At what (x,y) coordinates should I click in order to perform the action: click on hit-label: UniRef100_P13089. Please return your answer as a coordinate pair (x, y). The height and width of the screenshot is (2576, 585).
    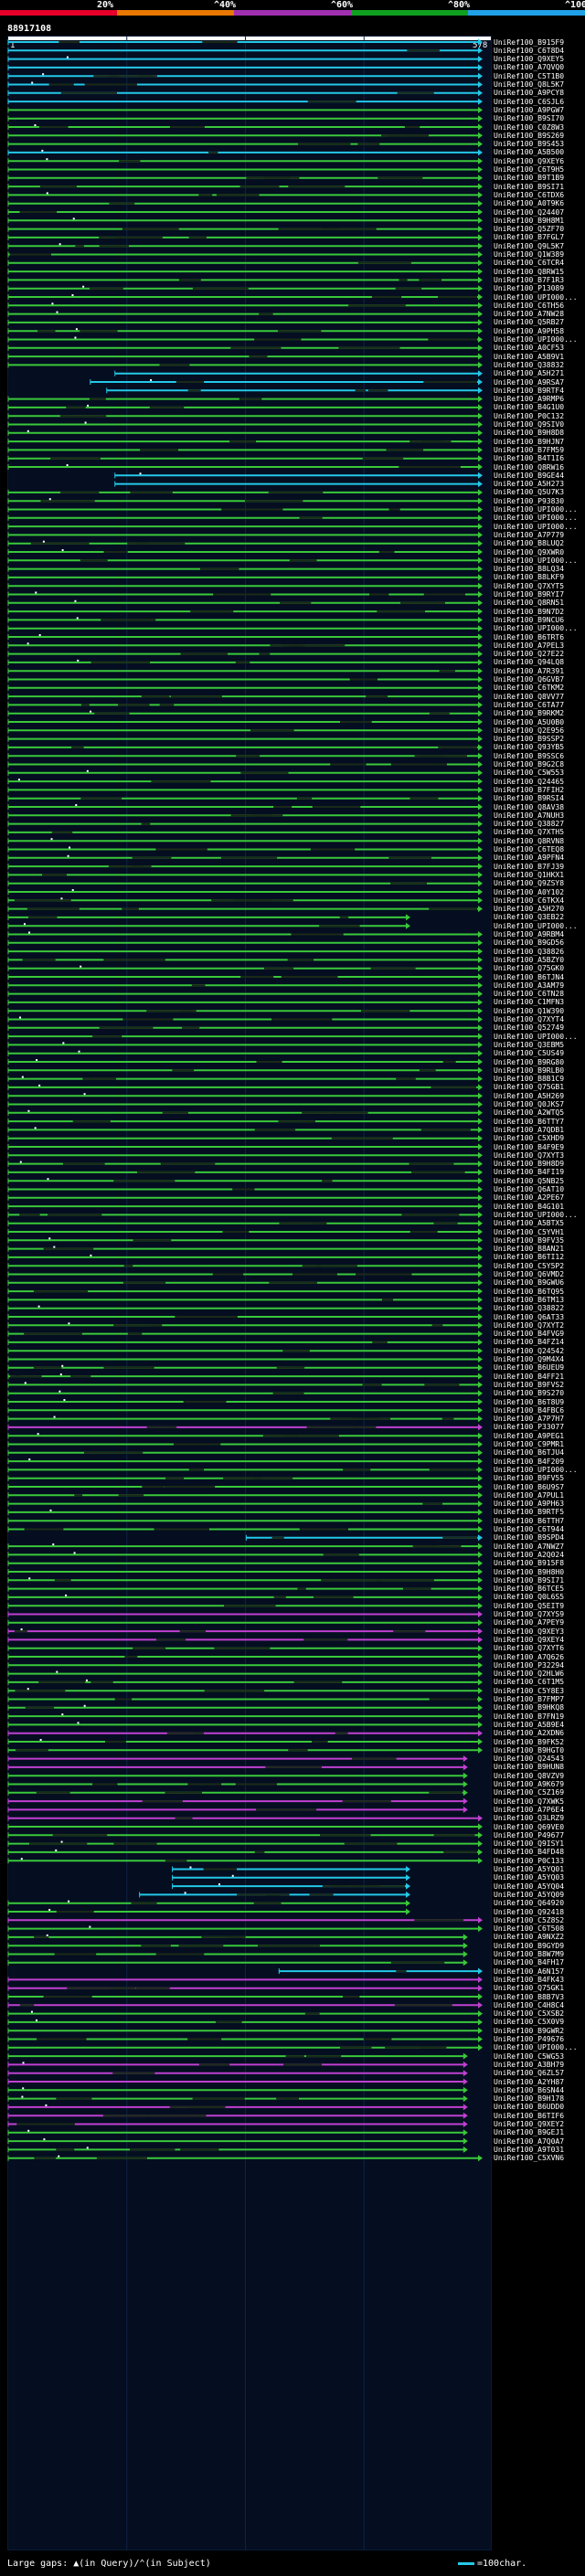
    Looking at the image, I should click on (530, 288).